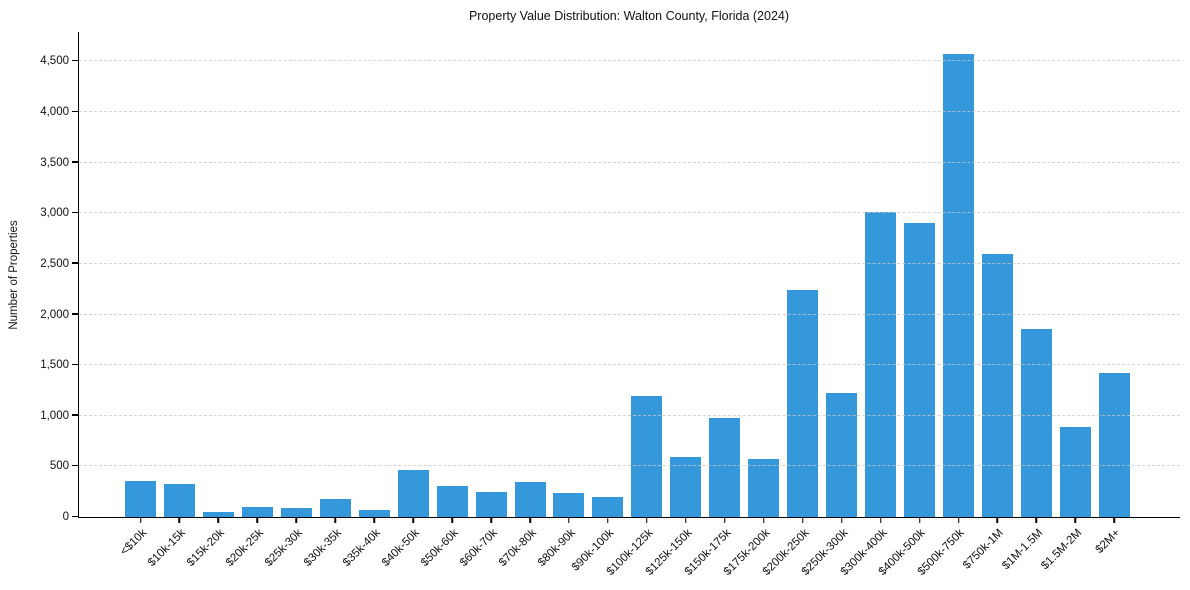  I want to click on y-tick-label: 3,000, so click(54, 213).